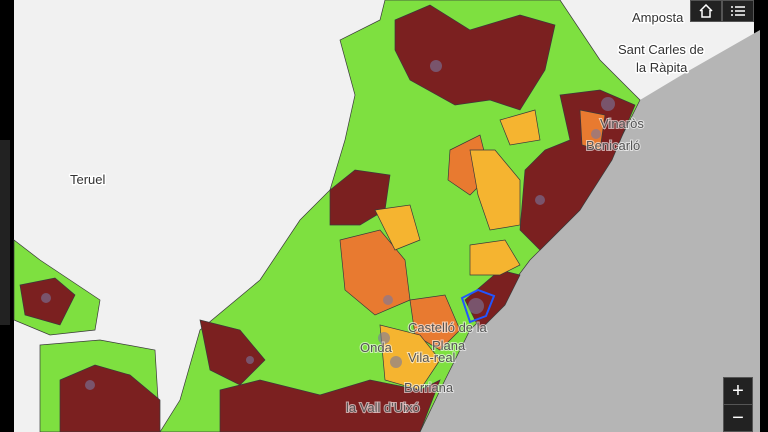 This screenshot has height=432, width=768. What do you see at coordinates (429, 387) in the screenshot?
I see `place-label: Borriana` at bounding box center [429, 387].